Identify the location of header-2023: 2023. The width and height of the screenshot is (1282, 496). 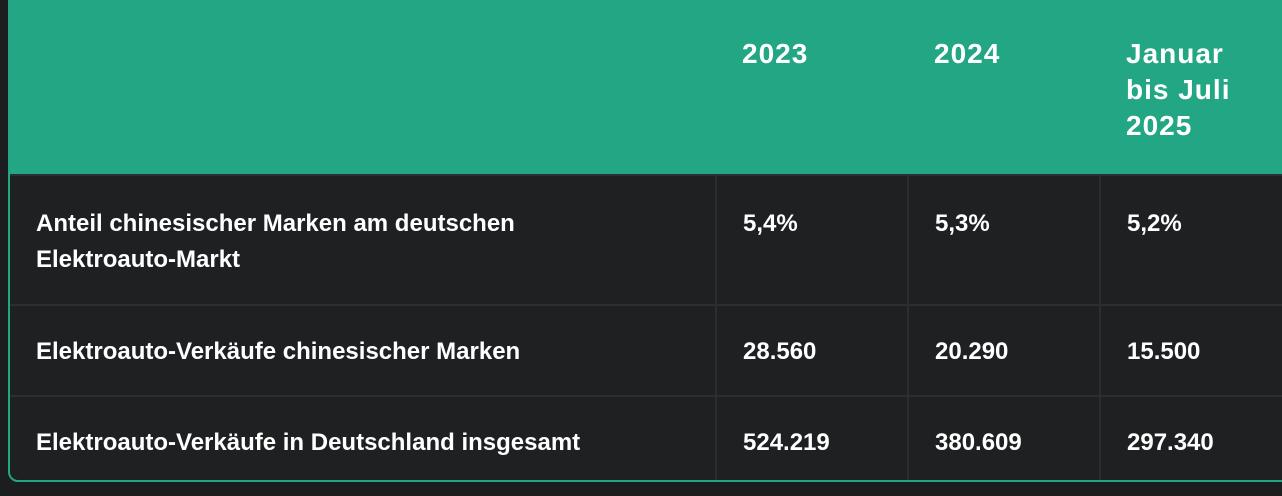
(812, 87).